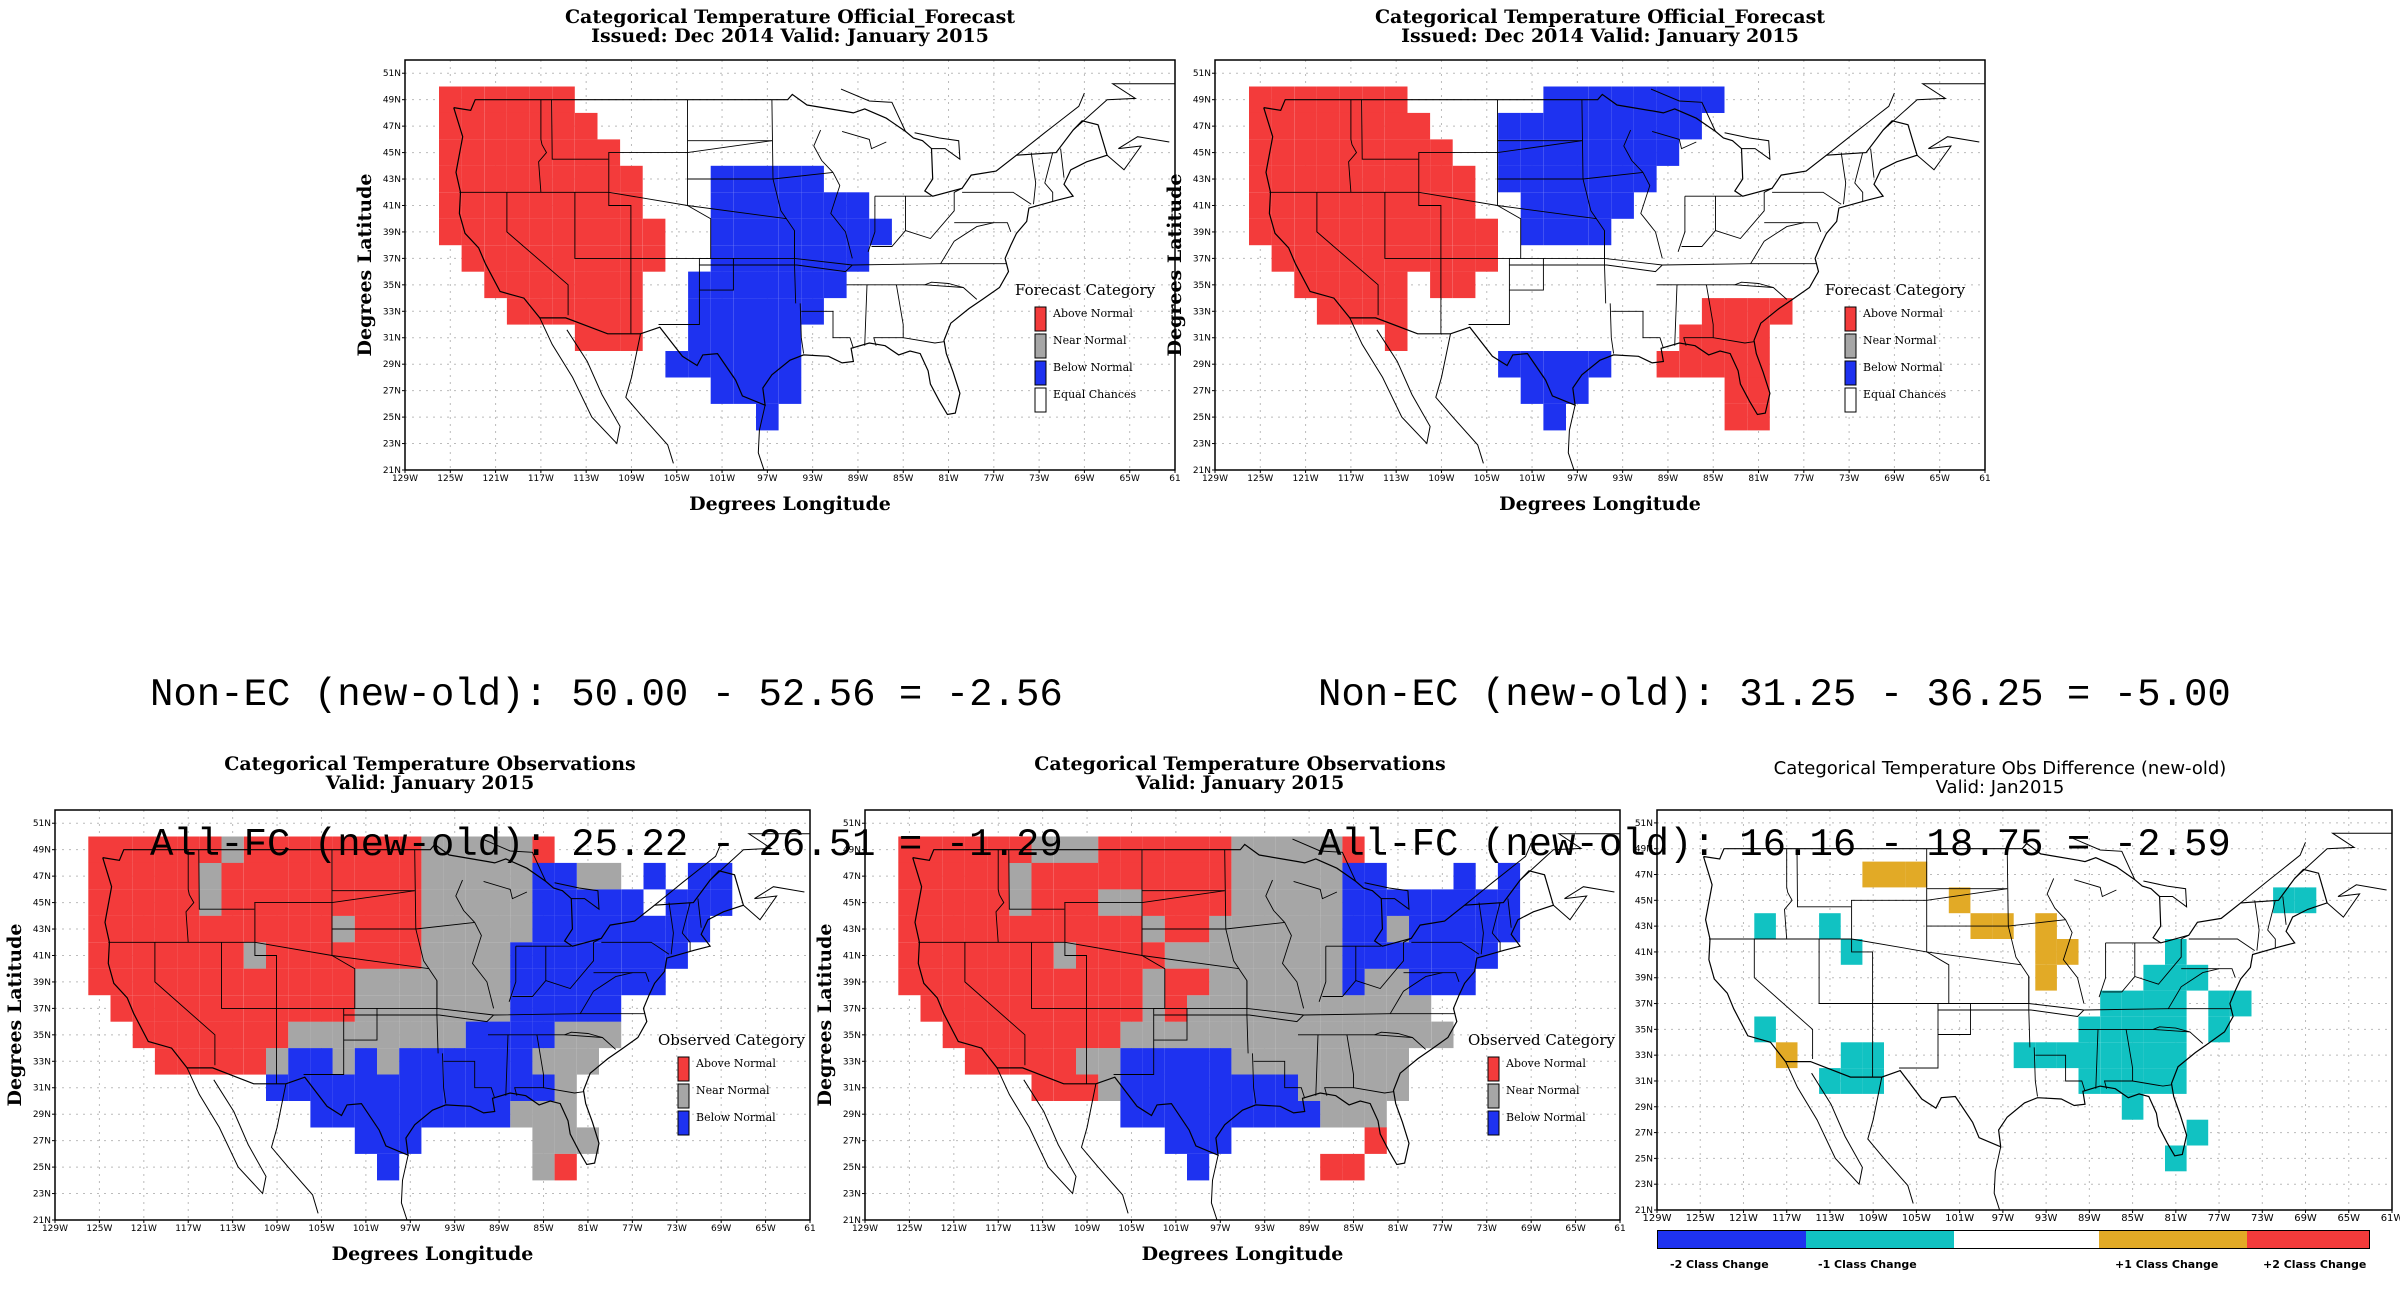 This screenshot has width=2400, height=1306. Describe the element at coordinates (1849, 479) in the screenshot. I see `lon-tick-label: 73W` at that location.